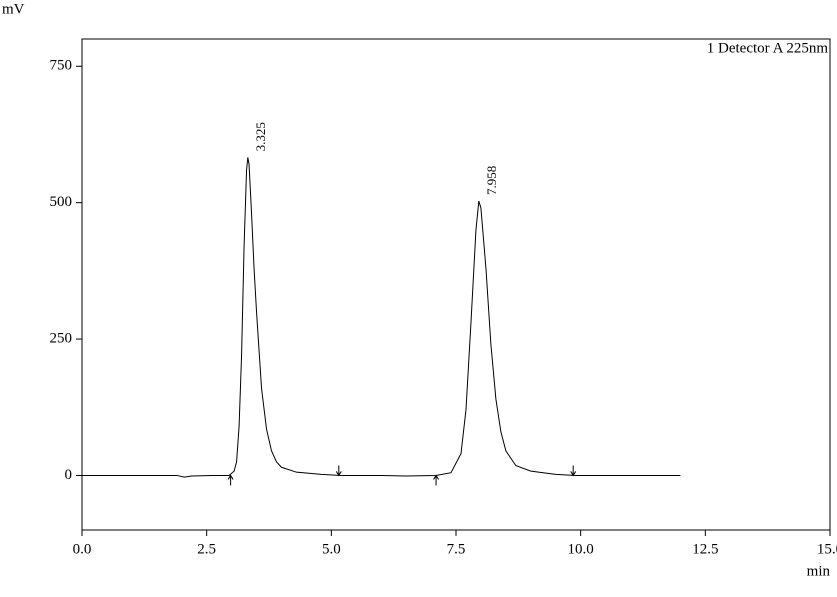  I want to click on x-tick-label: 10.0, so click(581, 549).